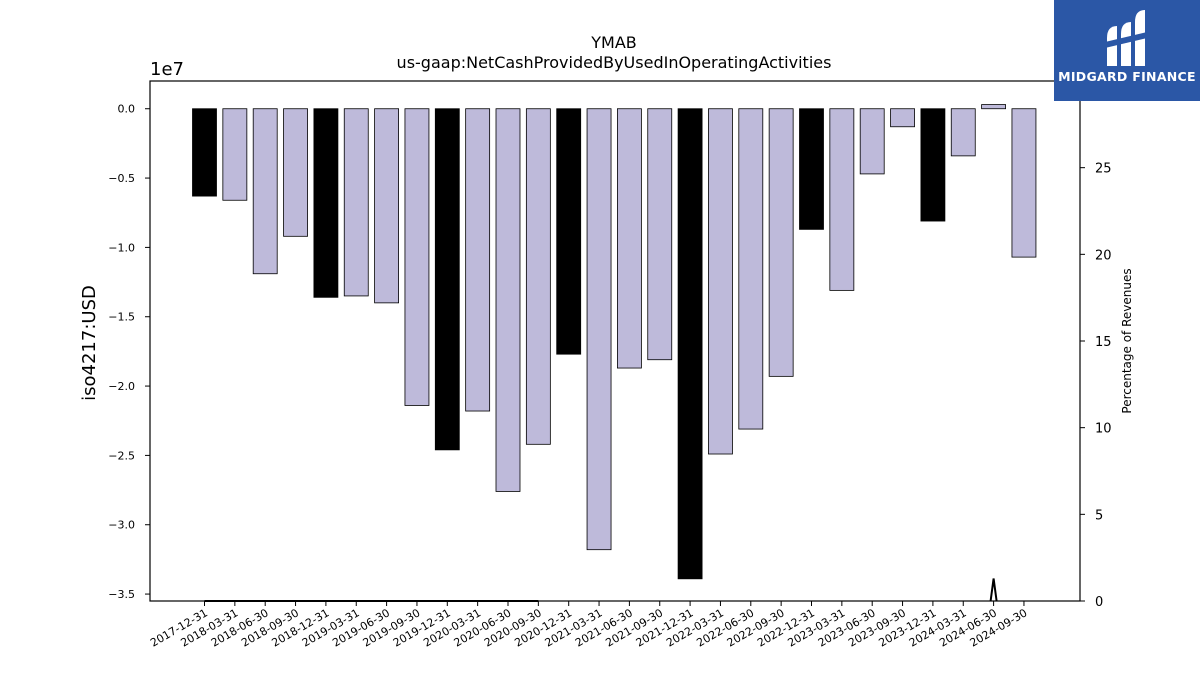 The height and width of the screenshot is (675, 1200). What do you see at coordinates (1103, 169) in the screenshot?
I see `y2-tick-label: 25` at bounding box center [1103, 169].